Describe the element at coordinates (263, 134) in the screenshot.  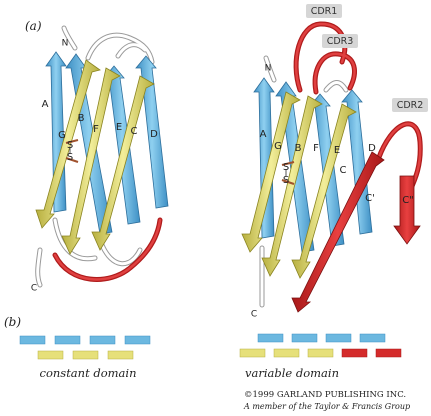
I see `variable-strand-label-a: A` at that location.